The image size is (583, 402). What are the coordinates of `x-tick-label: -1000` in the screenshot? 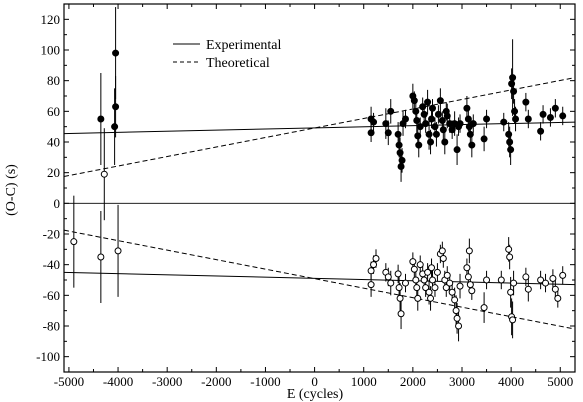 It's located at (265, 381).